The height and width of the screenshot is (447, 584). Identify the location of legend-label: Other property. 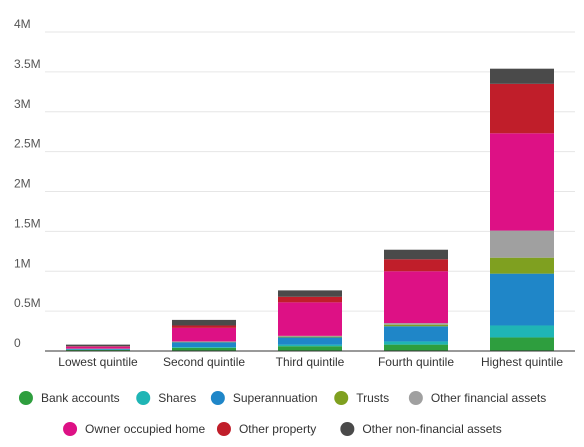
(277, 429).